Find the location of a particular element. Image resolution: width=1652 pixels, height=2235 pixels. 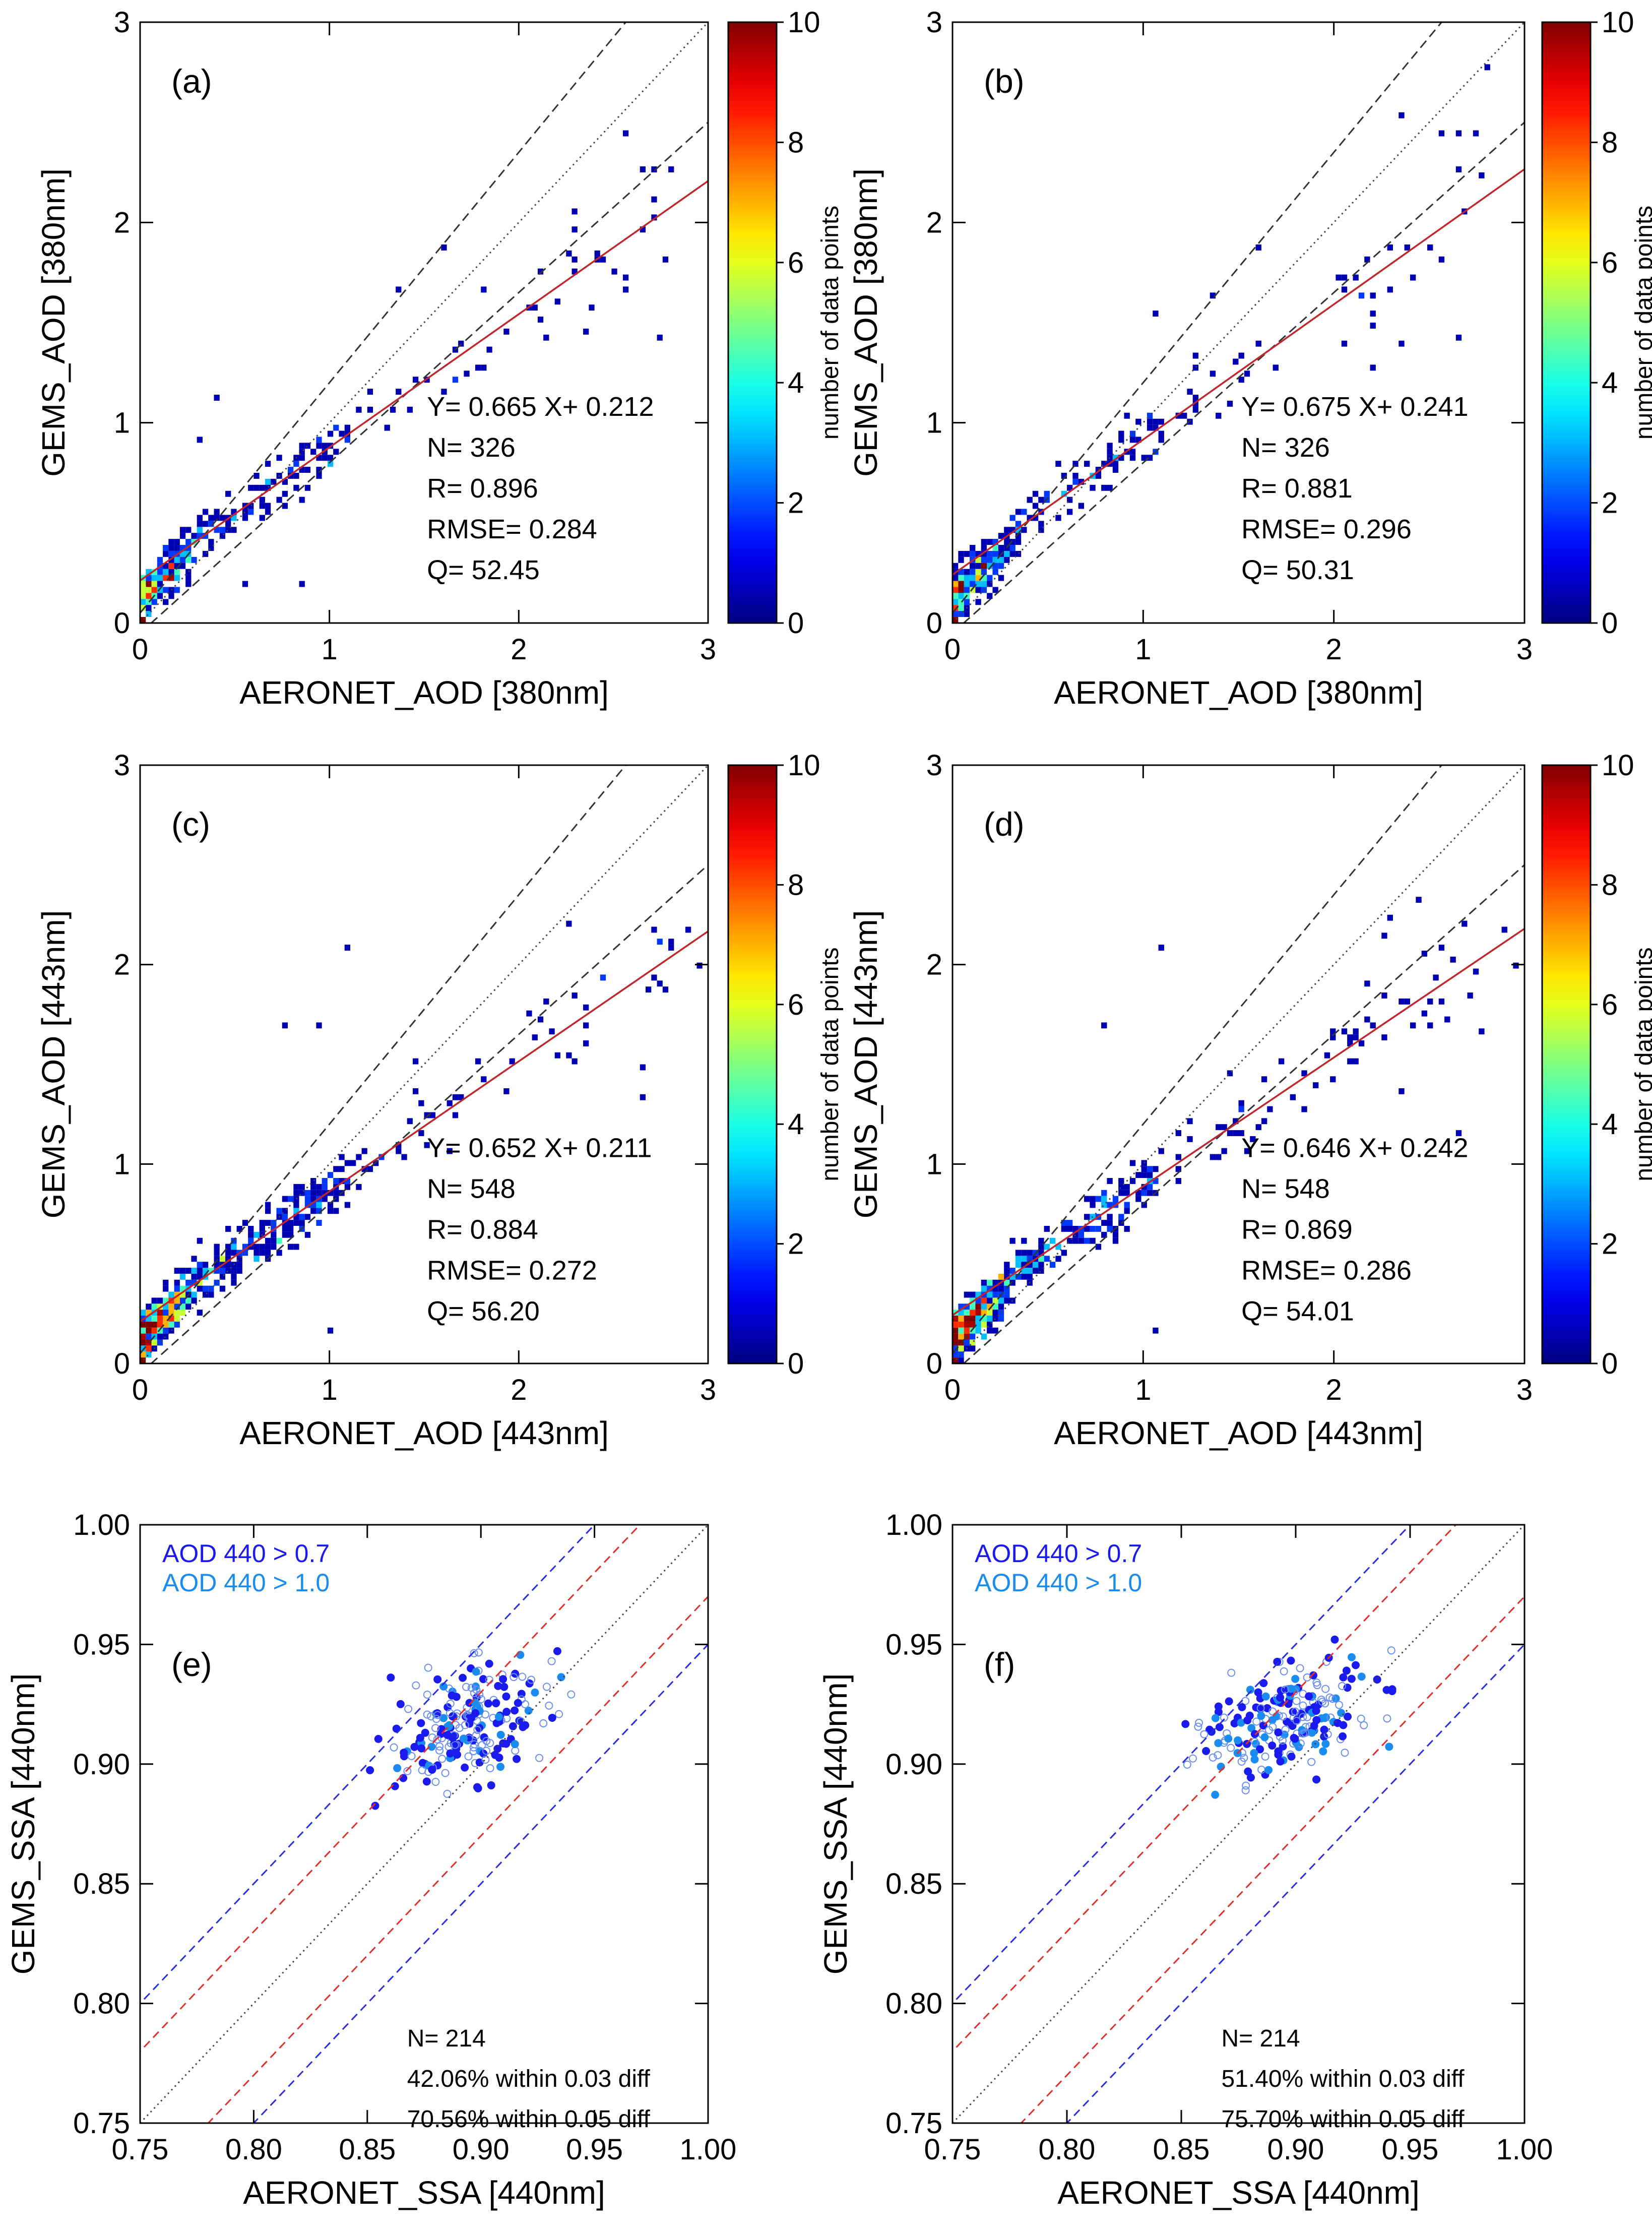

plot-area is located at coordinates (1238, 322).